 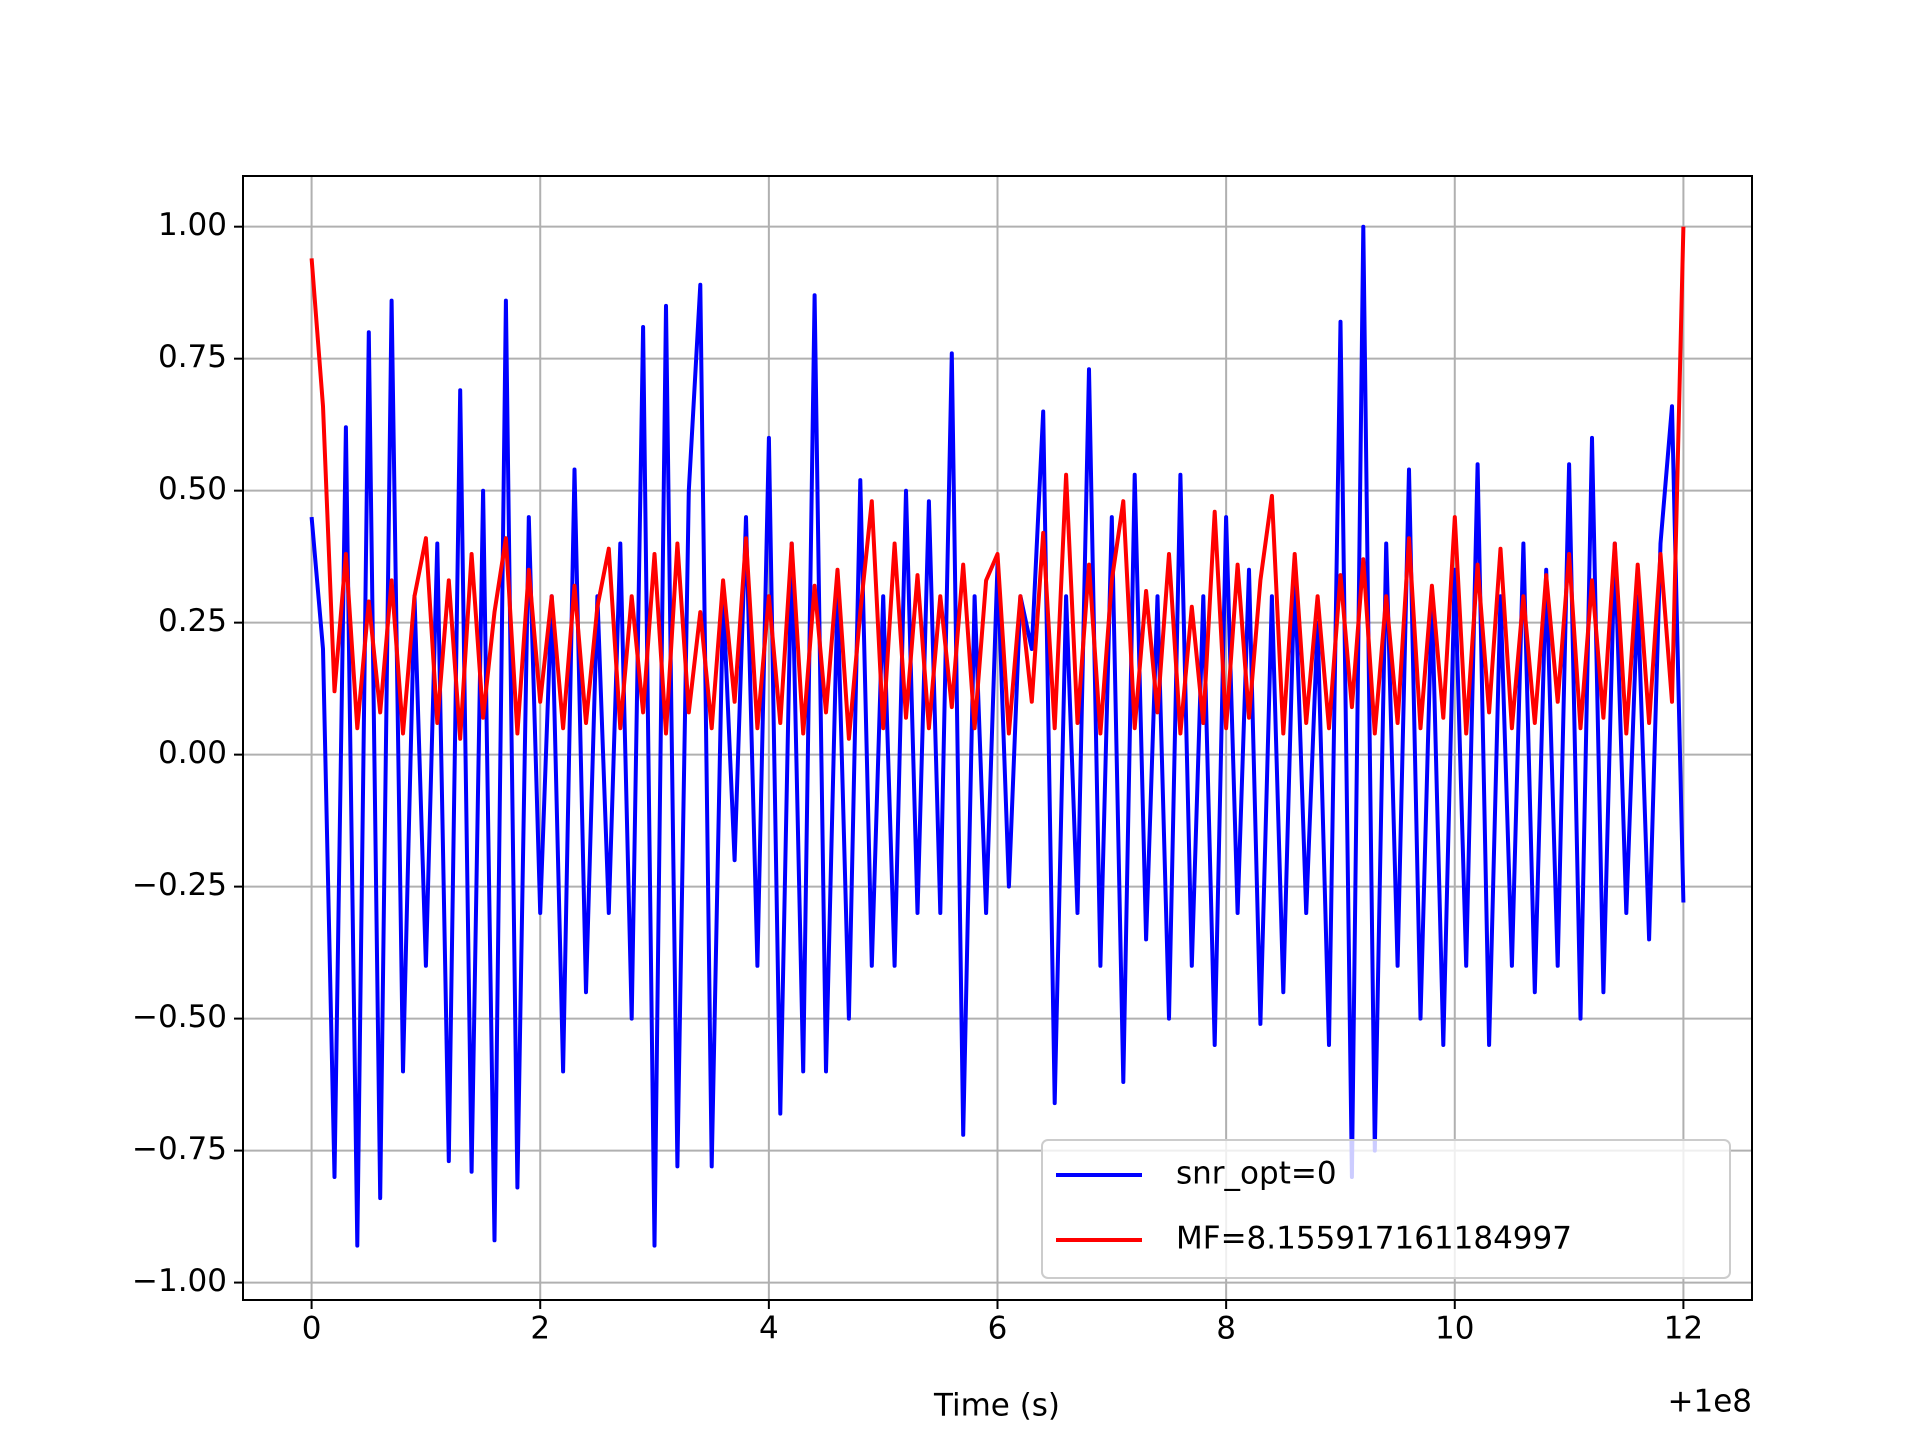 I want to click on legend-label: snr_opt=0, so click(x=1256, y=1174).